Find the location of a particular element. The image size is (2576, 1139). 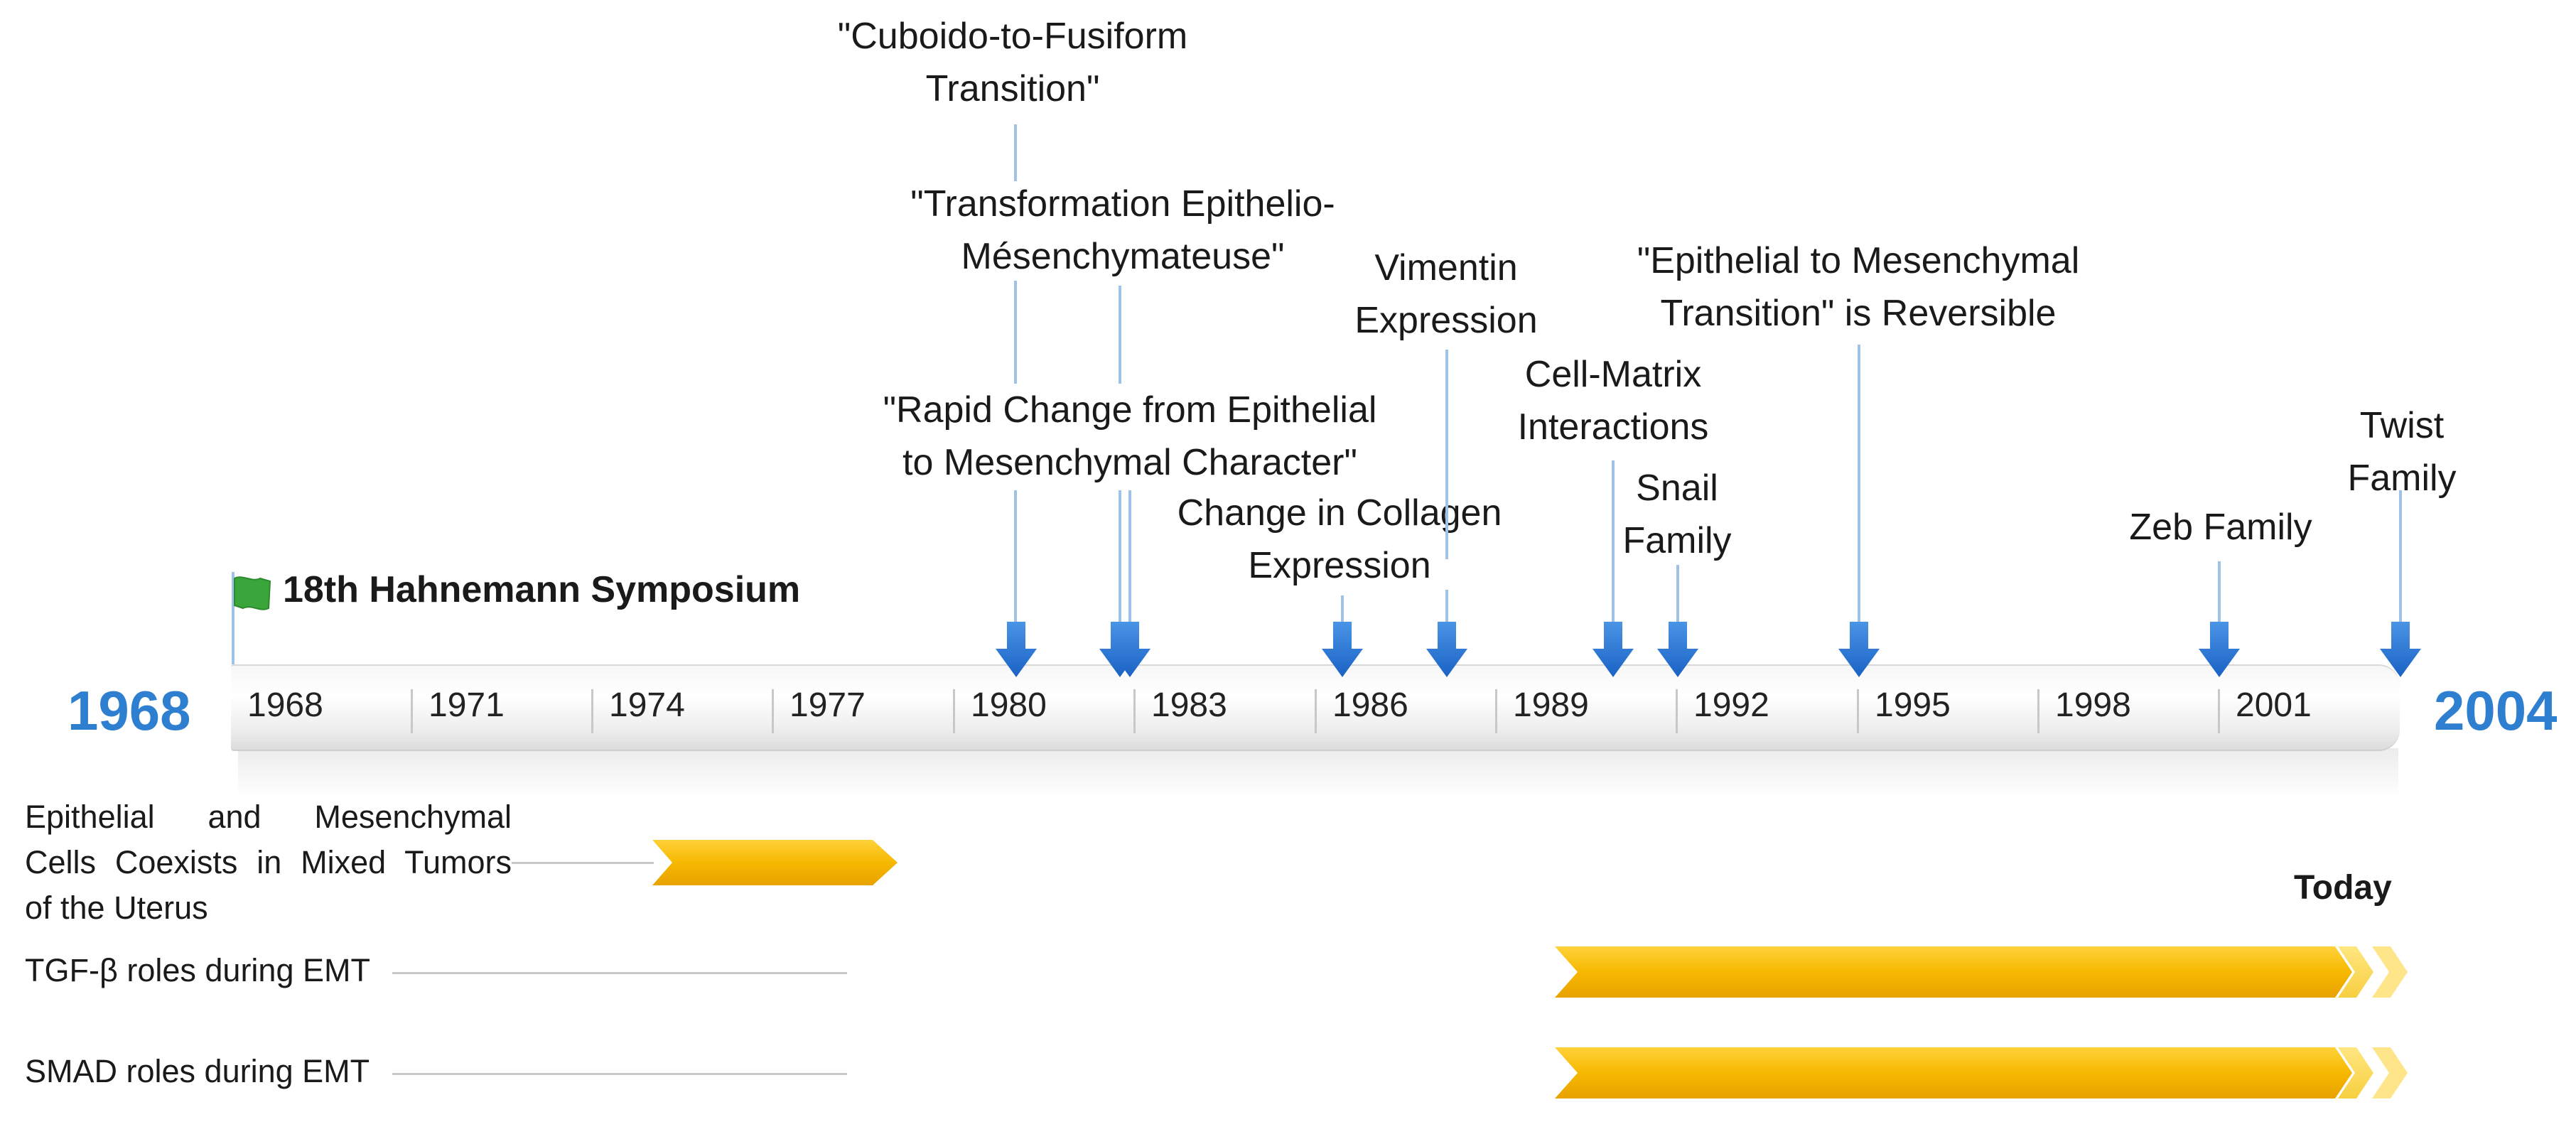

range-bar-tgf-beta is located at coordinates (1981, 972).